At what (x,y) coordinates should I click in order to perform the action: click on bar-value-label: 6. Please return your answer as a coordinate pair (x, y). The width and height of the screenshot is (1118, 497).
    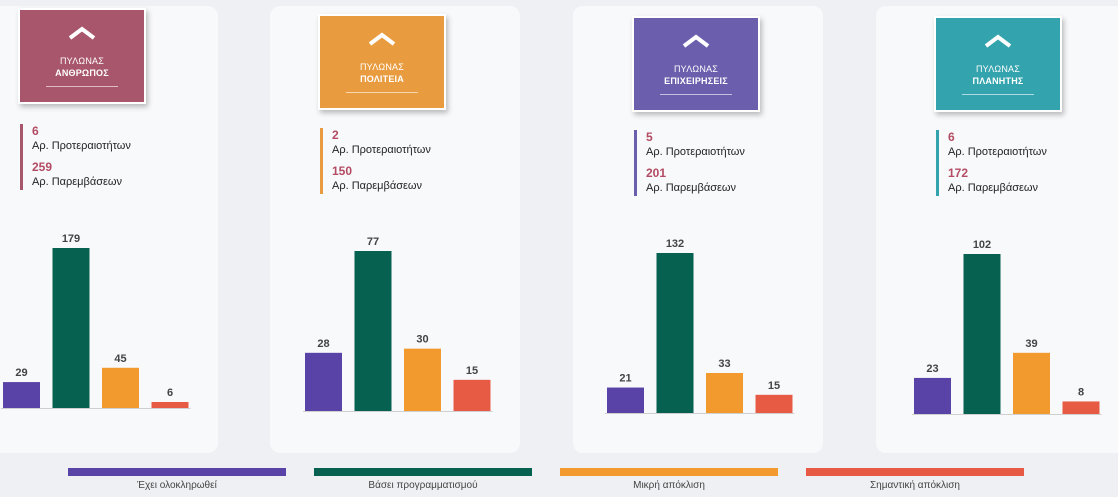
    Looking at the image, I should click on (170, 393).